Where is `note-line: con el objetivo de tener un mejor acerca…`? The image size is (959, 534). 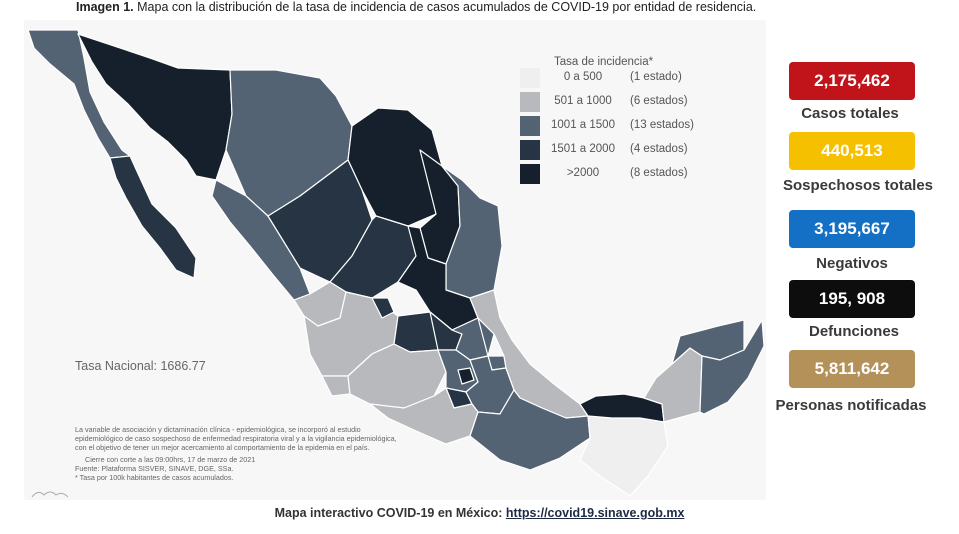
note-line: con el objetivo de tener un mejor acerca… is located at coordinates (222, 447).